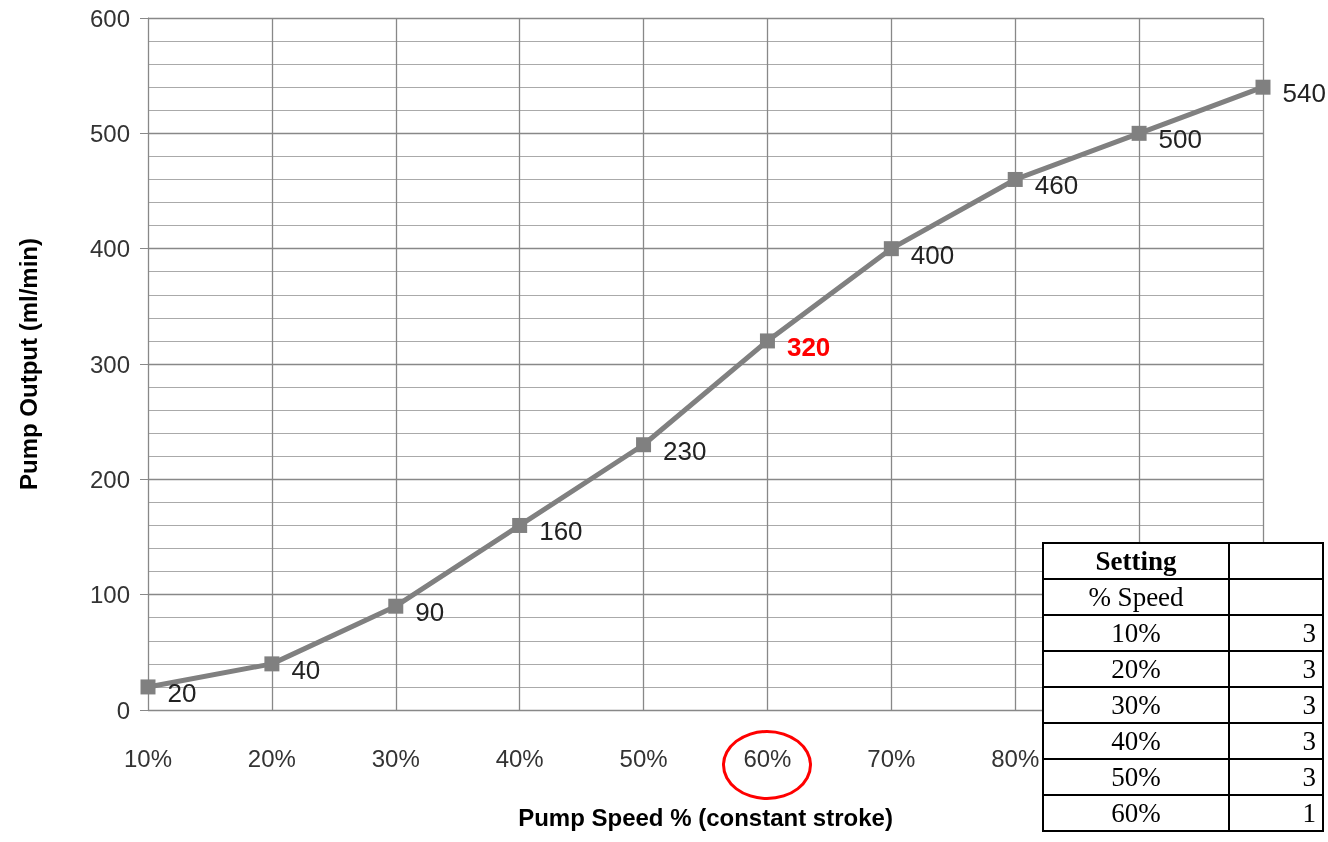  What do you see at coordinates (395, 758) in the screenshot?
I see `x-tick-label: 30%` at bounding box center [395, 758].